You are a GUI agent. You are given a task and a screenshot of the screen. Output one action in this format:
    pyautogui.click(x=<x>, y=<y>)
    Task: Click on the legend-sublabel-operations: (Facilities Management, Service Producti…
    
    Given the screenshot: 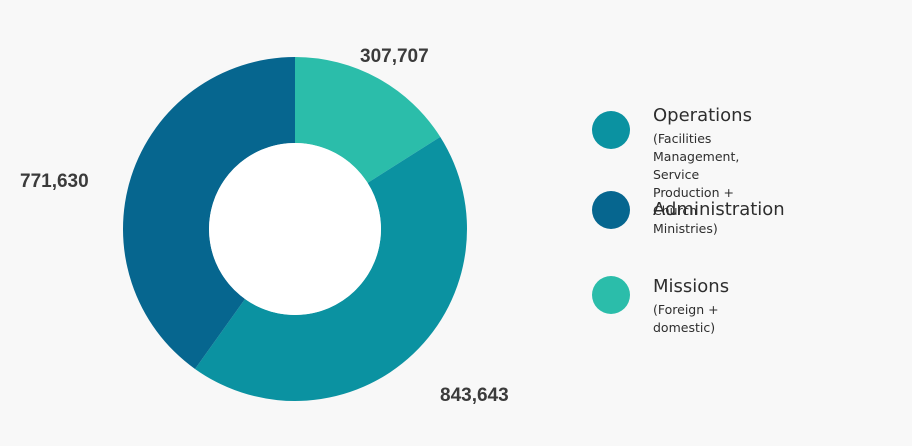 What is the action you would take?
    pyautogui.click(x=696, y=183)
    